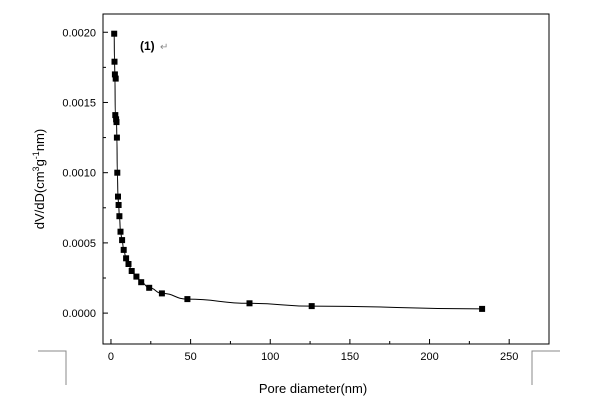 This screenshot has width=600, height=404. Describe the element at coordinates (313, 351) in the screenshot. I see `x-axis-ticks: 0 50 100 150 200 250` at that location.